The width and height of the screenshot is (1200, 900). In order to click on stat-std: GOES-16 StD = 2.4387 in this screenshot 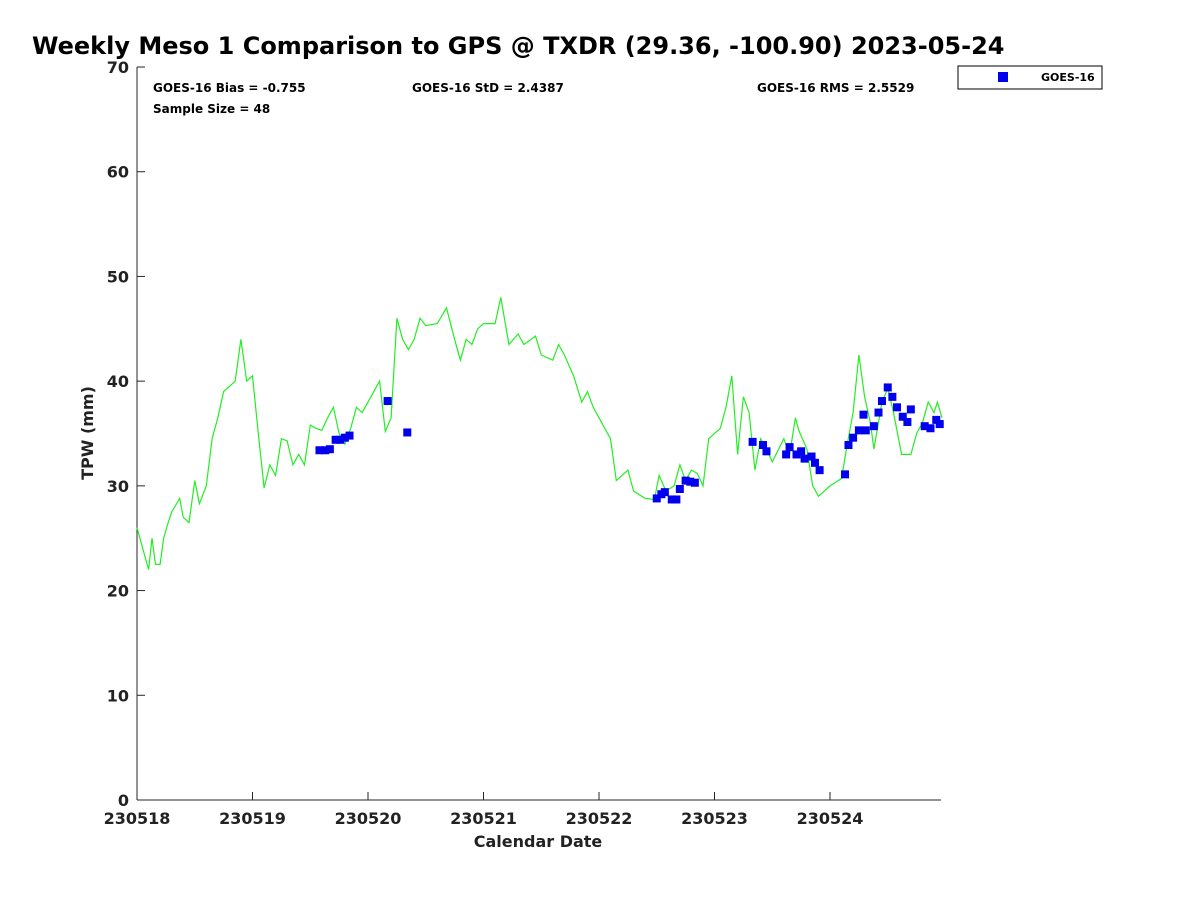, I will do `click(488, 88)`.